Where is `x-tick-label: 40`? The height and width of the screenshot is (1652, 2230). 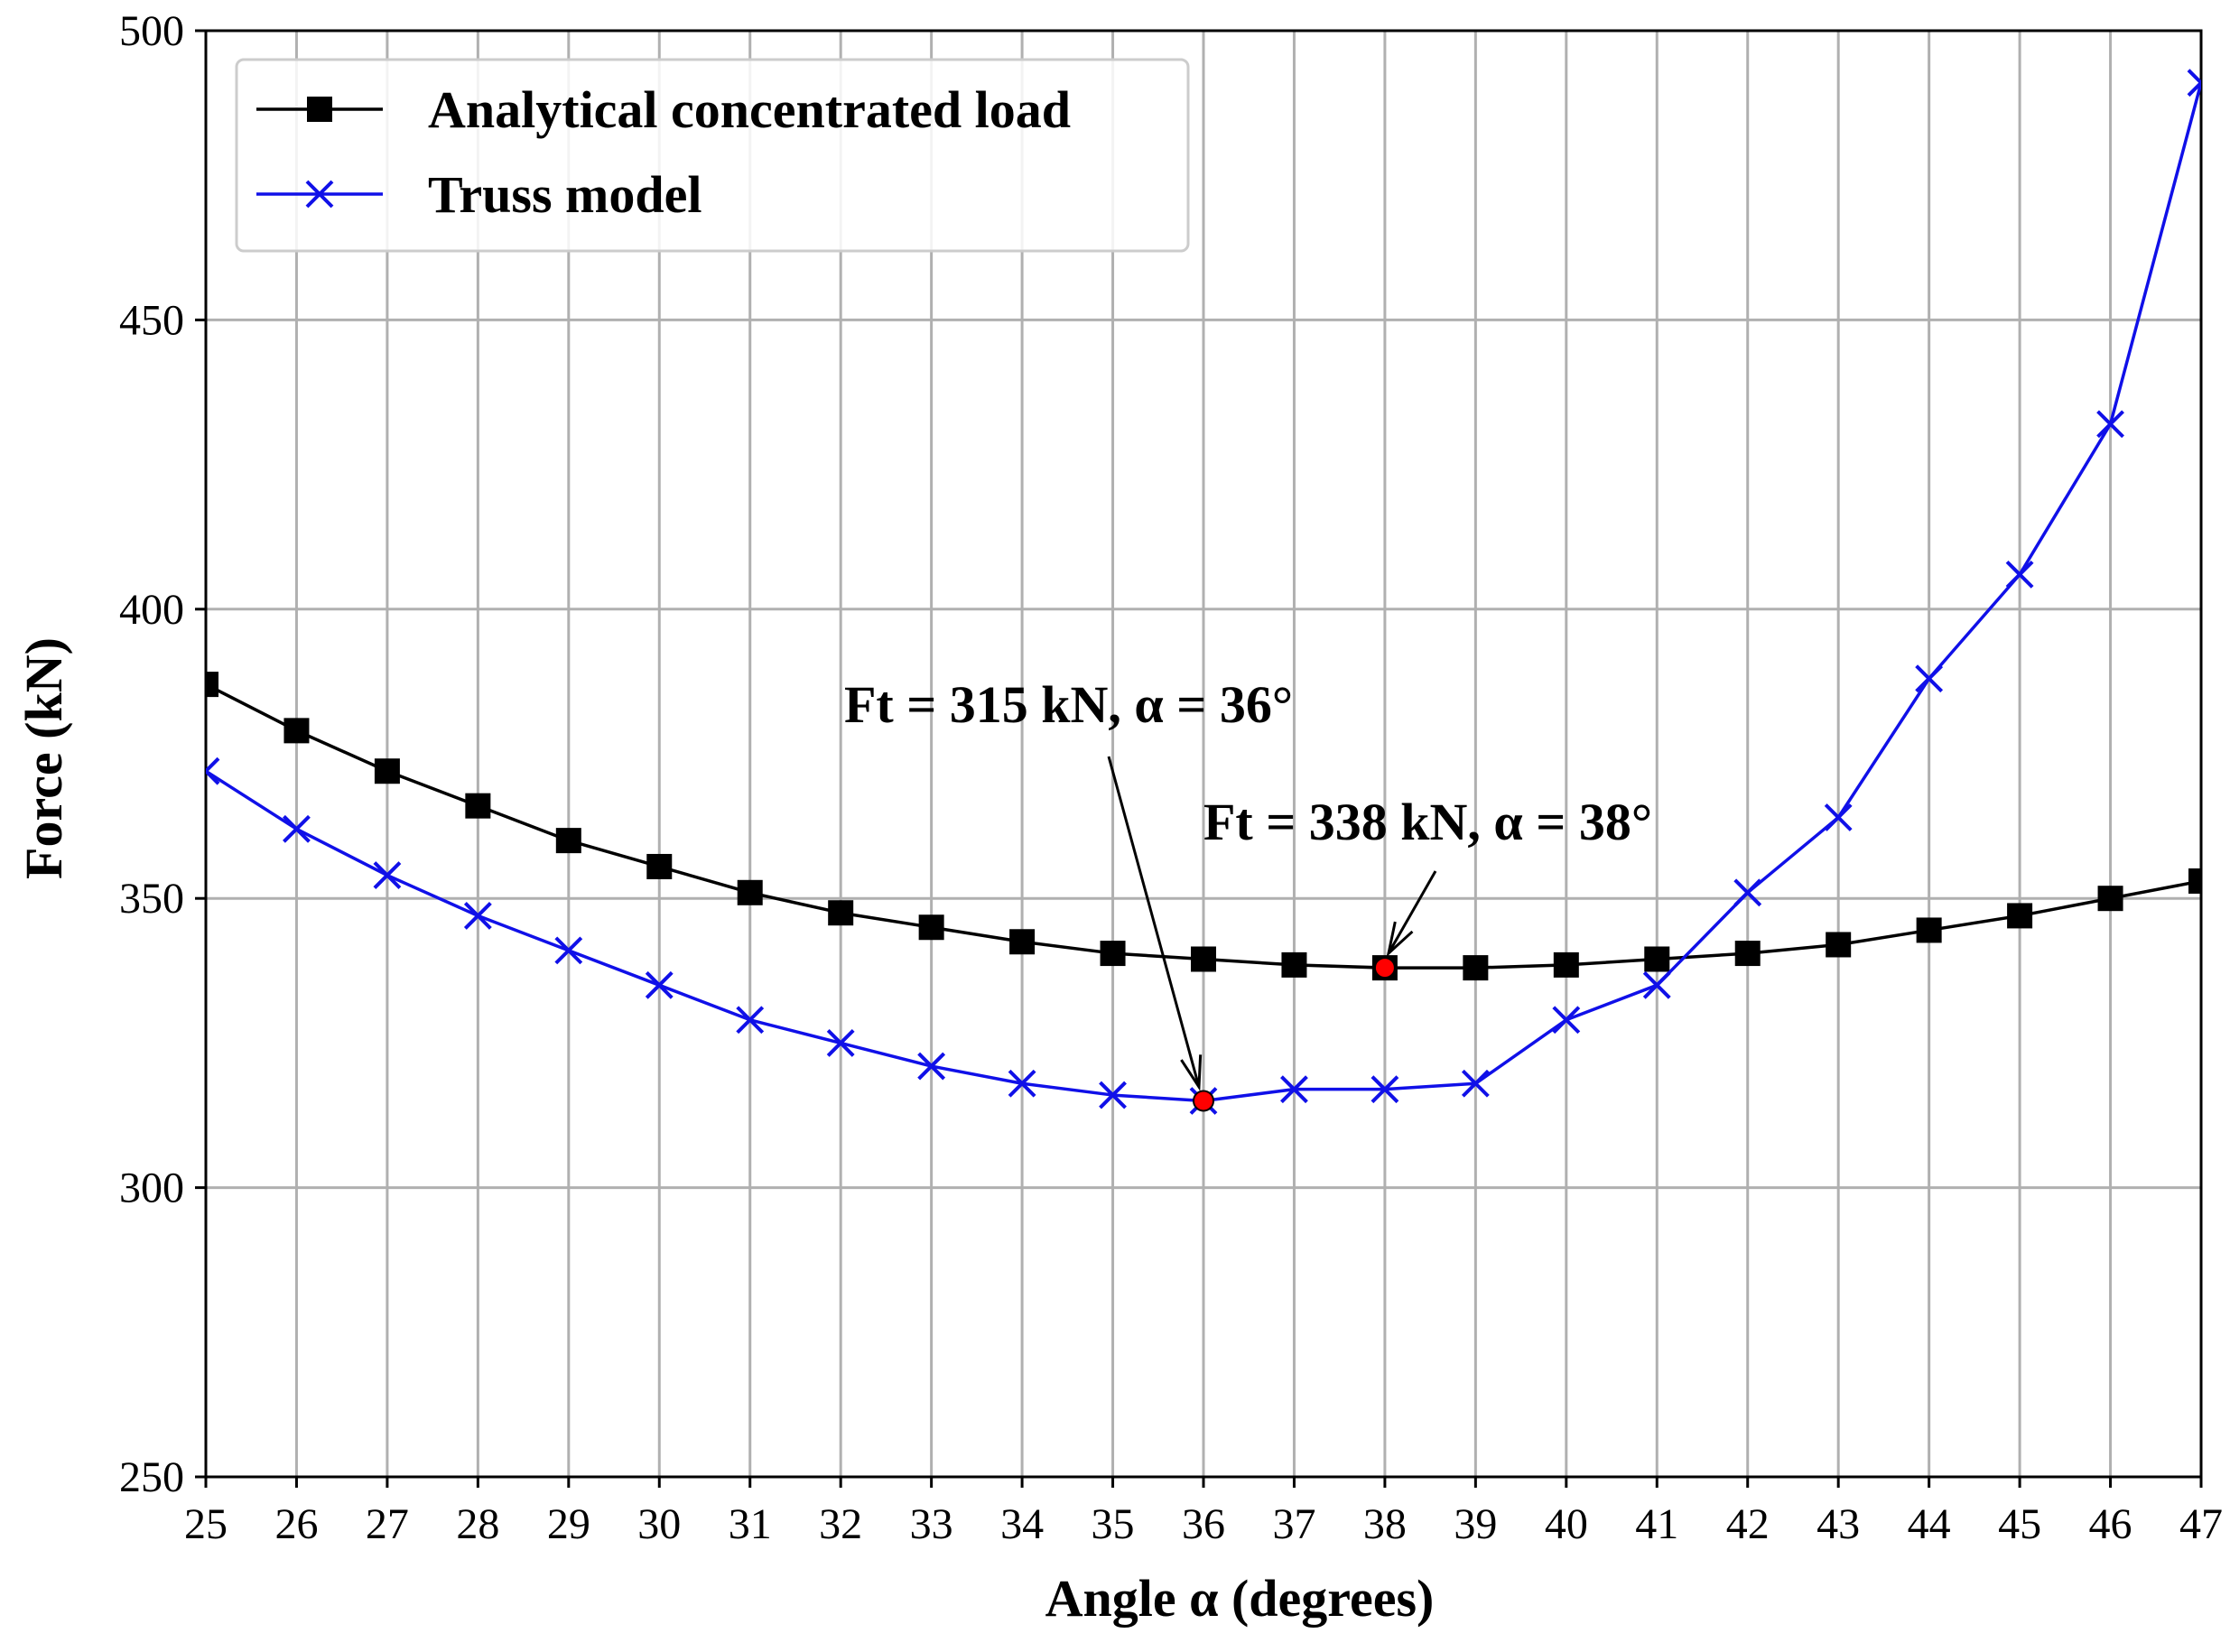 x-tick-label: 40 is located at coordinates (1567, 1524).